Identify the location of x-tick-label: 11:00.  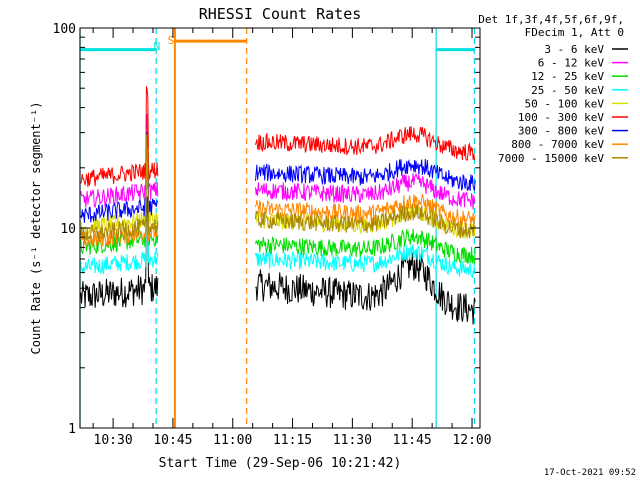
(232, 440).